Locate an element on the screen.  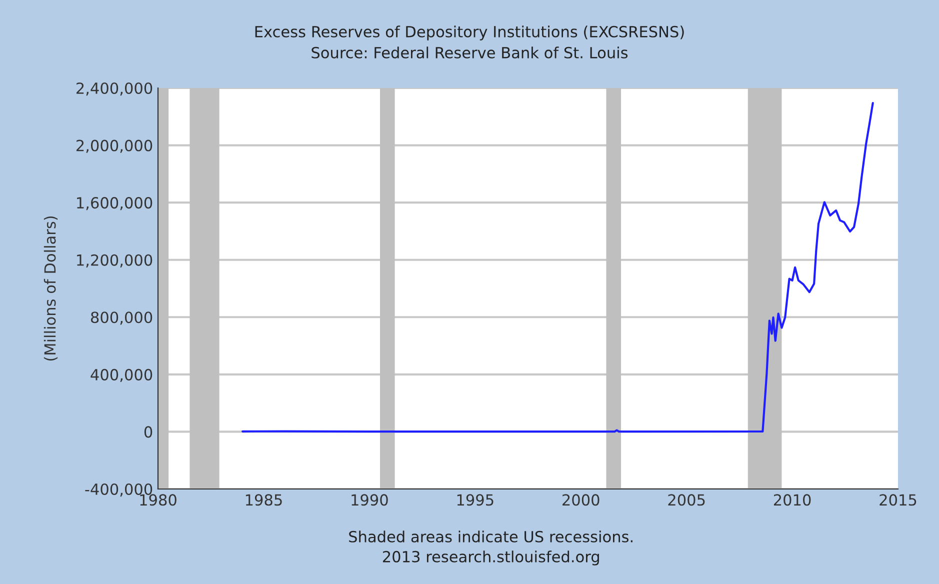
x-tick-label: 1985 is located at coordinates (264, 500).